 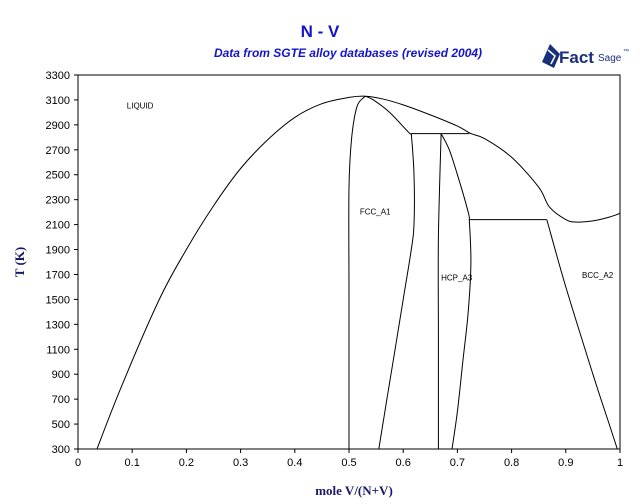 What do you see at coordinates (61, 425) in the screenshot?
I see `y-tick-label: 500` at bounding box center [61, 425].